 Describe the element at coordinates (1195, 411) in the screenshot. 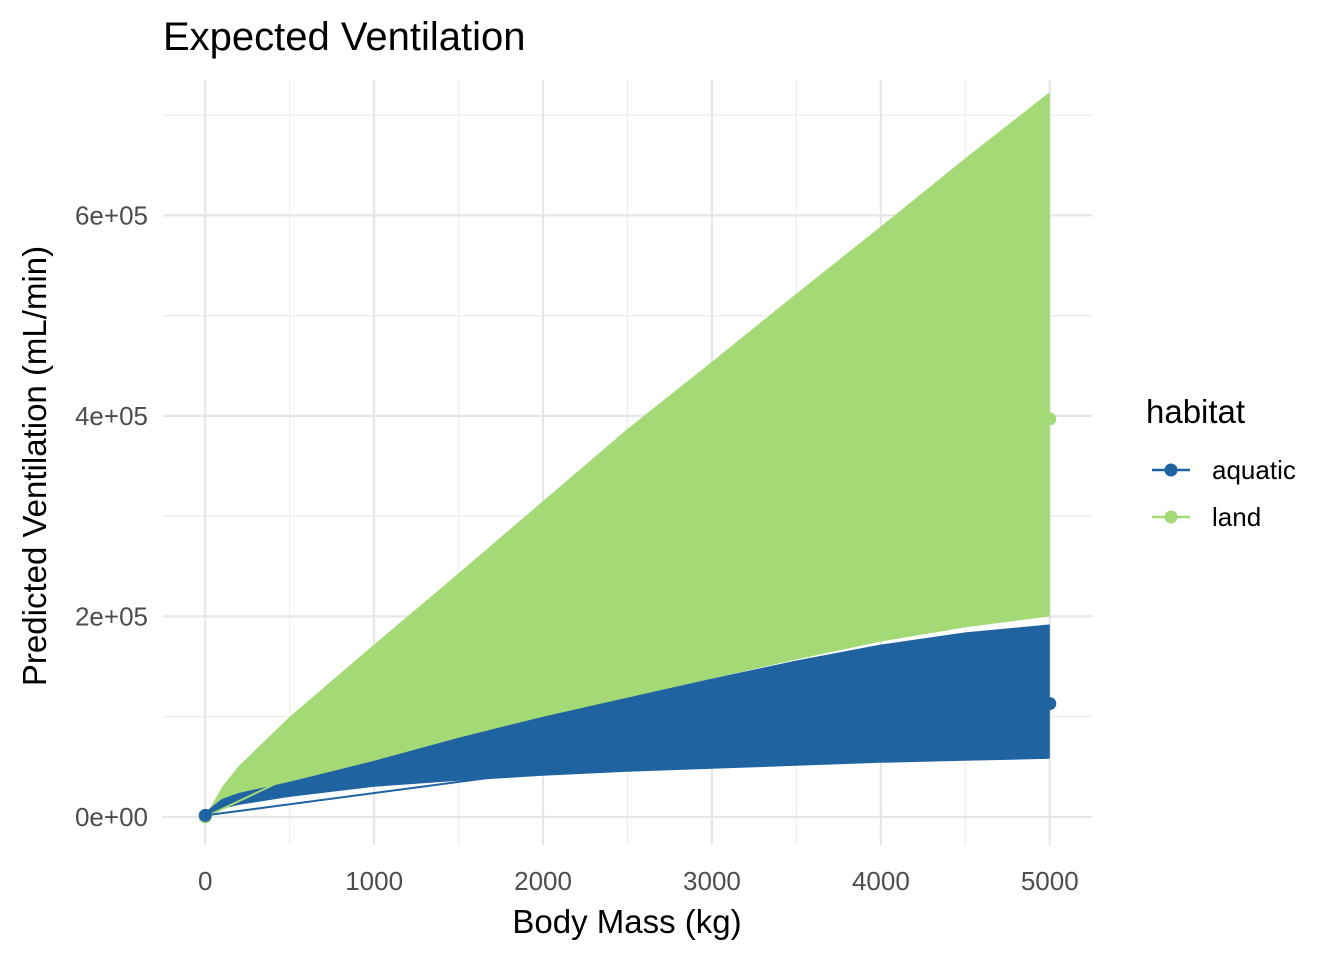

I see `legend-title: habitat` at that location.